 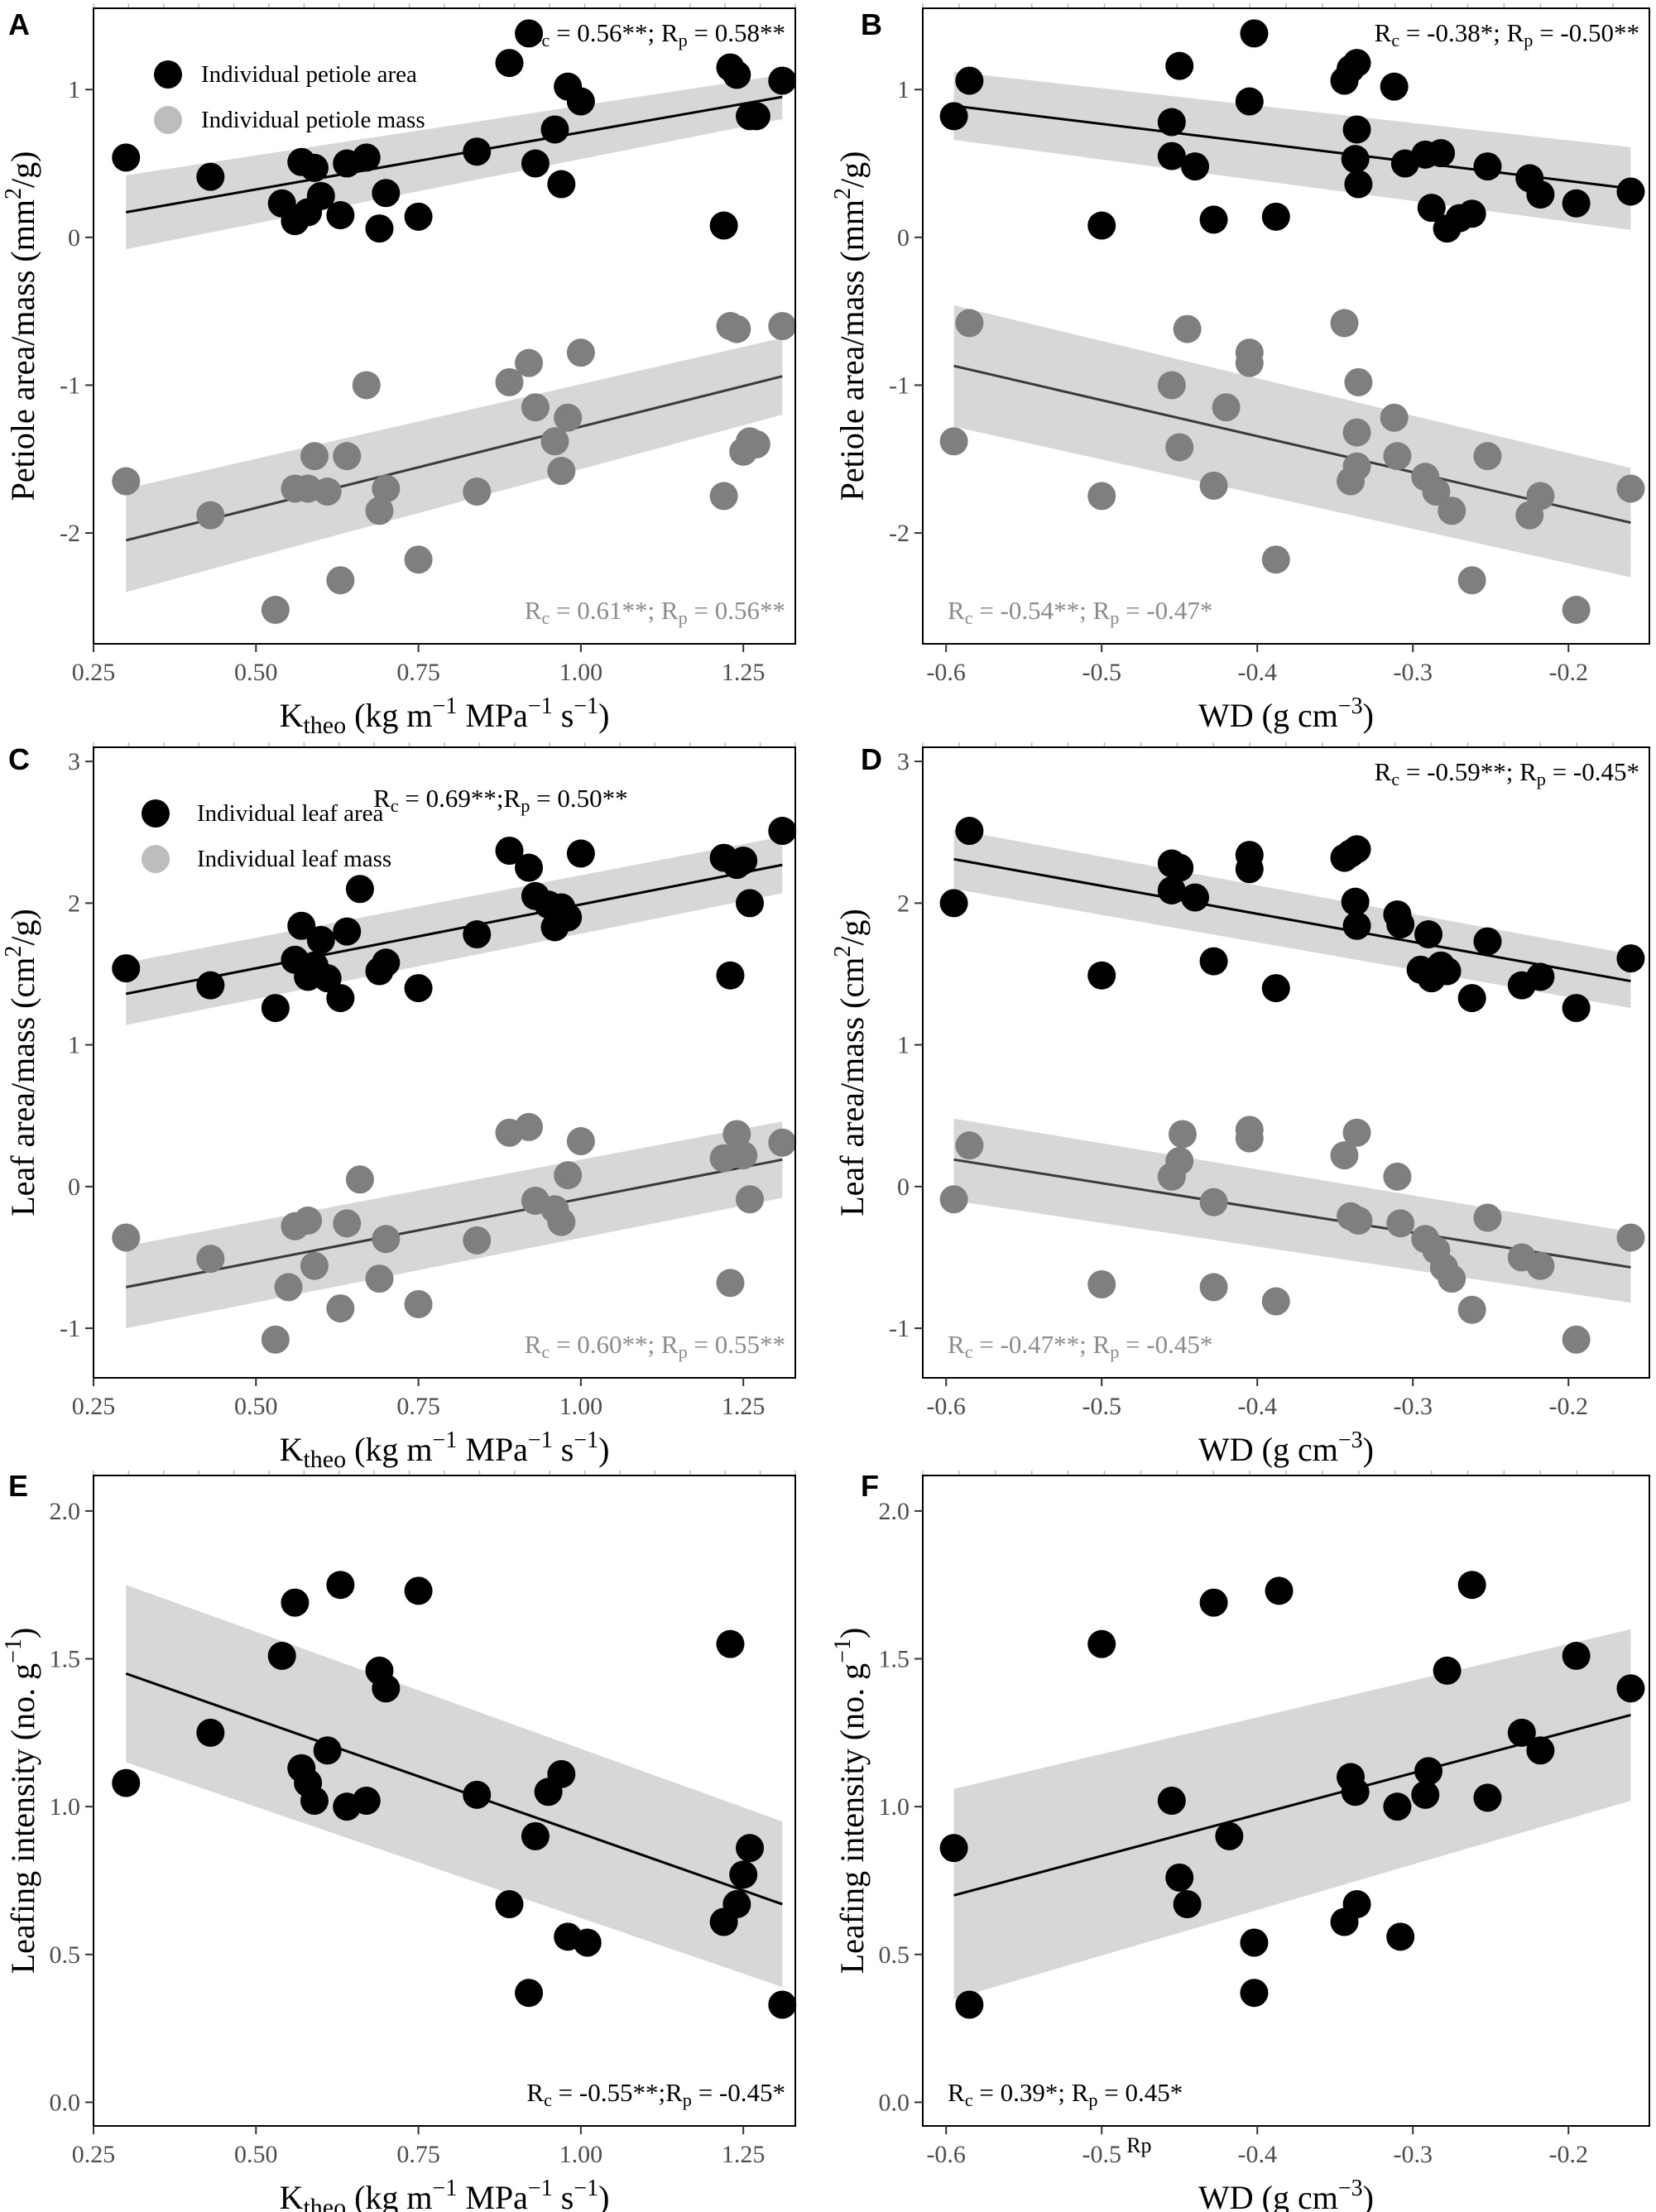 What do you see at coordinates (1286, 713) in the screenshot?
I see `x-axis-label: WD (g cm−3)` at bounding box center [1286, 713].